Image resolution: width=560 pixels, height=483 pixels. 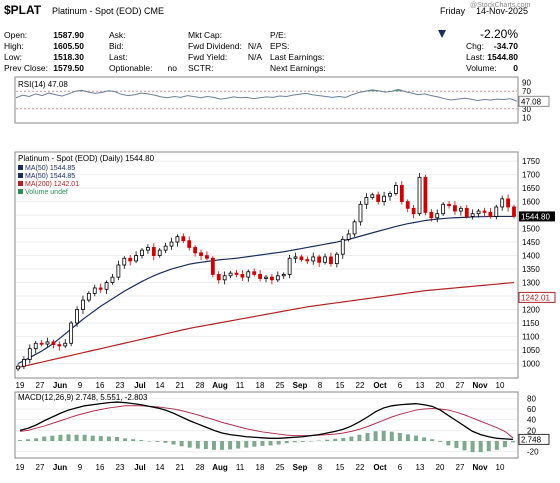 I want to click on quote-label: Last Earnings:, so click(x=297, y=57).